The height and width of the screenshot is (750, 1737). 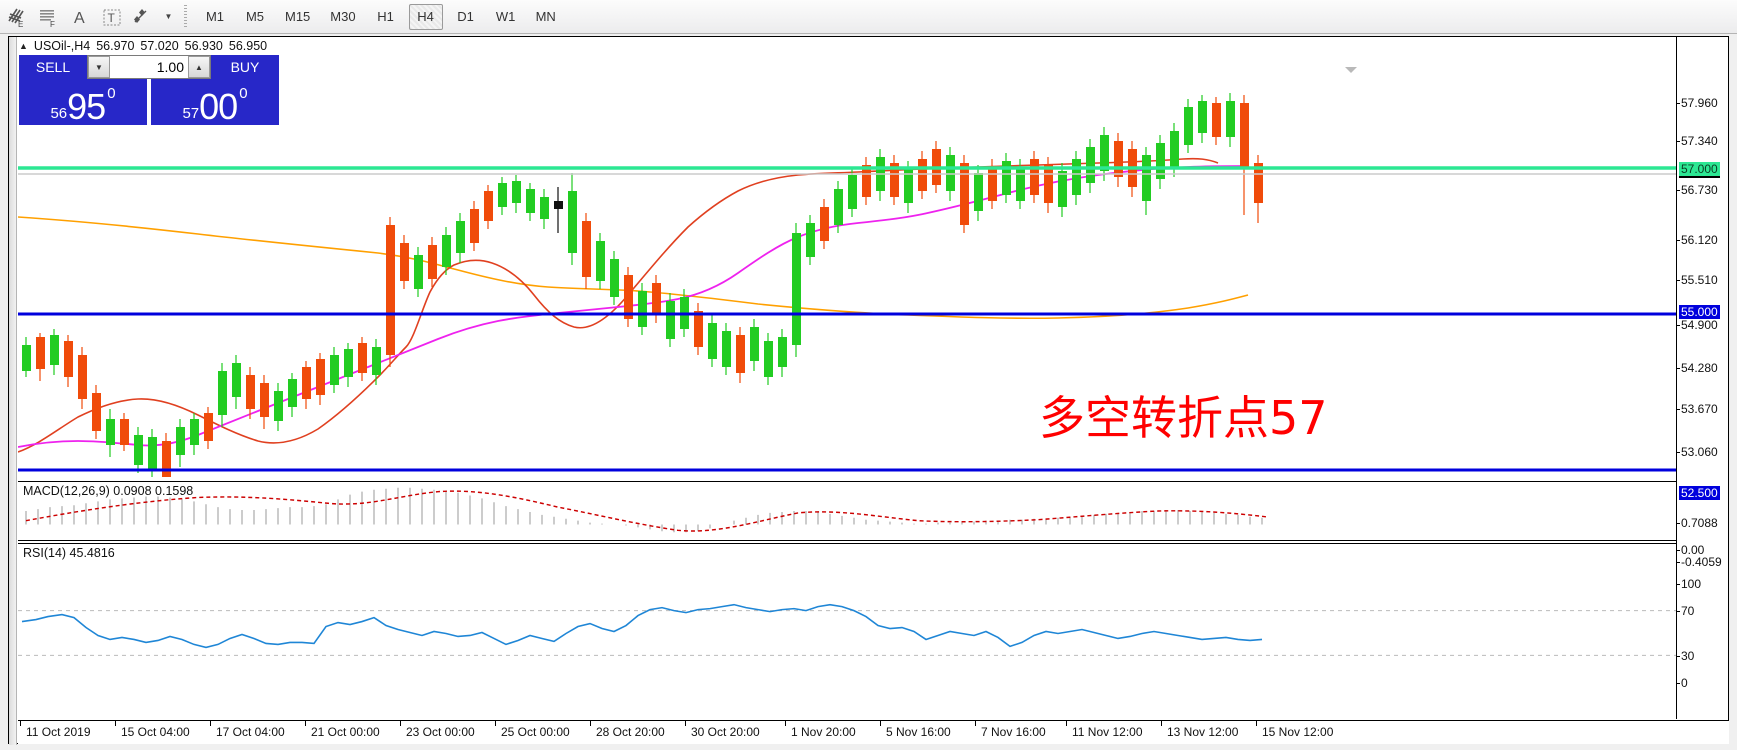 I want to click on svg-text: T, so click(x=112, y=18).